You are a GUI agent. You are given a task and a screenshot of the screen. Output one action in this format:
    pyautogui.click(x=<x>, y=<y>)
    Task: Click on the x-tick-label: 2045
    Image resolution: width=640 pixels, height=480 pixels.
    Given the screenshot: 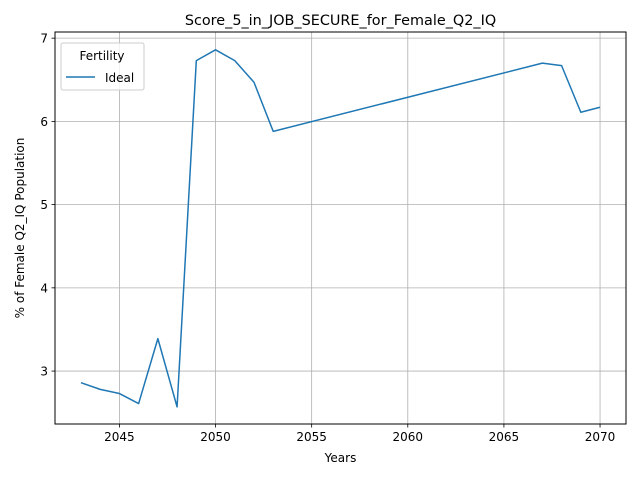 What is the action you would take?
    pyautogui.click(x=119, y=437)
    